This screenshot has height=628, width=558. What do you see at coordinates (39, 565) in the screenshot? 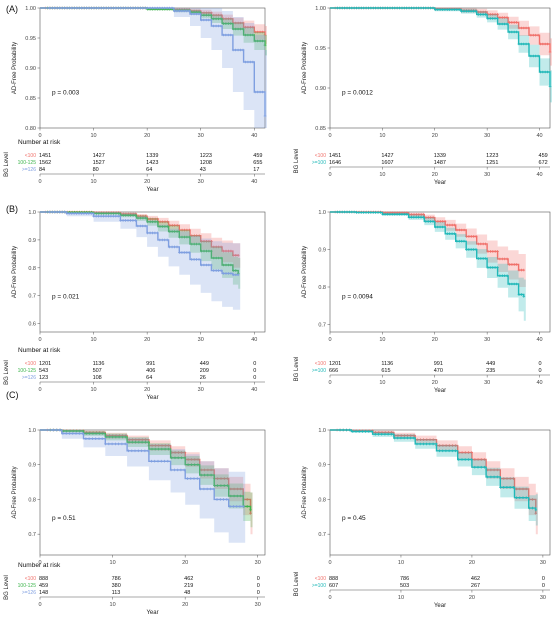
I see `risk-table-title: Number at risk` at bounding box center [39, 565].